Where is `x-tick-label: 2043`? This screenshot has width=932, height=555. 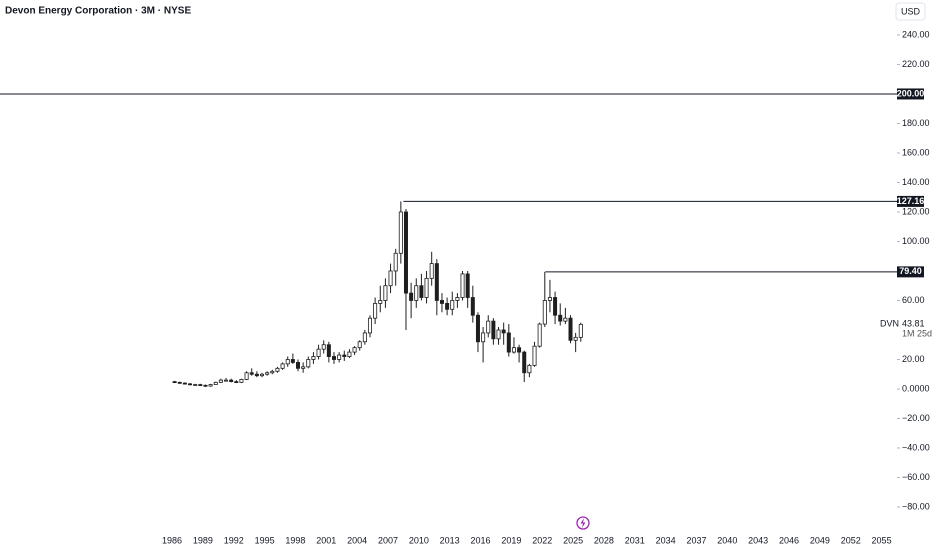 x-tick-label: 2043 is located at coordinates (758, 540).